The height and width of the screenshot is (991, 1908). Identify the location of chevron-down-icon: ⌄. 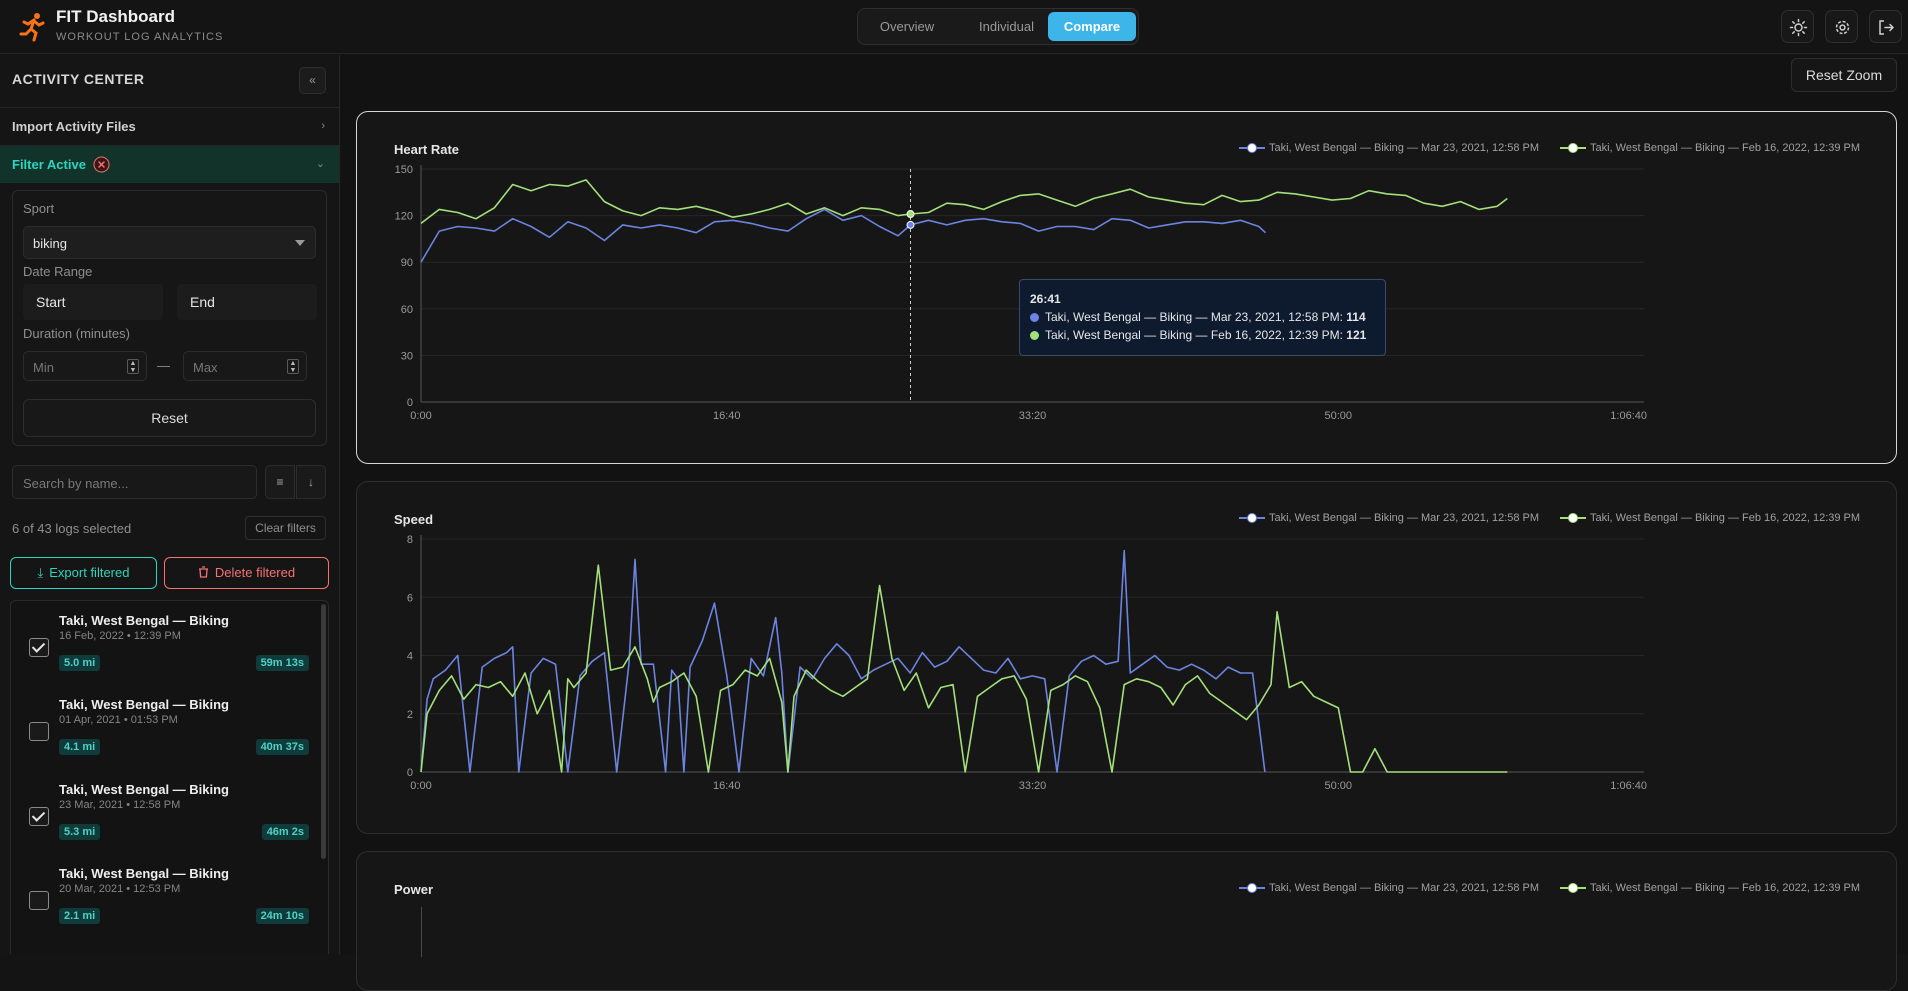
(320, 163).